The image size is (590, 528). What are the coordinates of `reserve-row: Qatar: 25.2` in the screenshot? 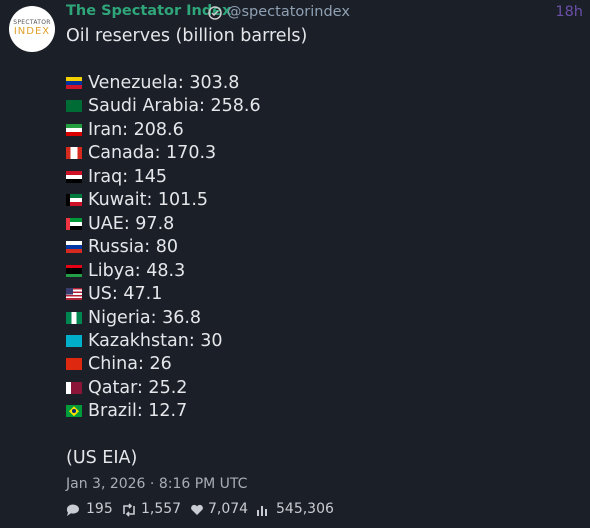 It's located at (138, 387).